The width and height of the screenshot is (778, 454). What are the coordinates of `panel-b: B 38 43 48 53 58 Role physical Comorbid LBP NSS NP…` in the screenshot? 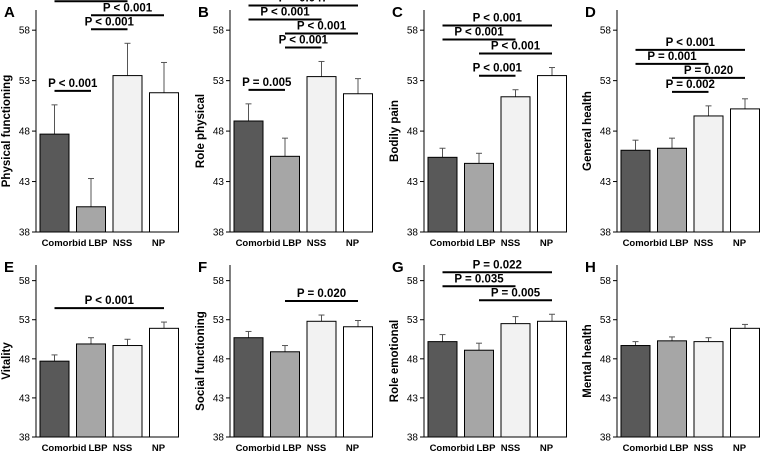 It's located at (284, 124).